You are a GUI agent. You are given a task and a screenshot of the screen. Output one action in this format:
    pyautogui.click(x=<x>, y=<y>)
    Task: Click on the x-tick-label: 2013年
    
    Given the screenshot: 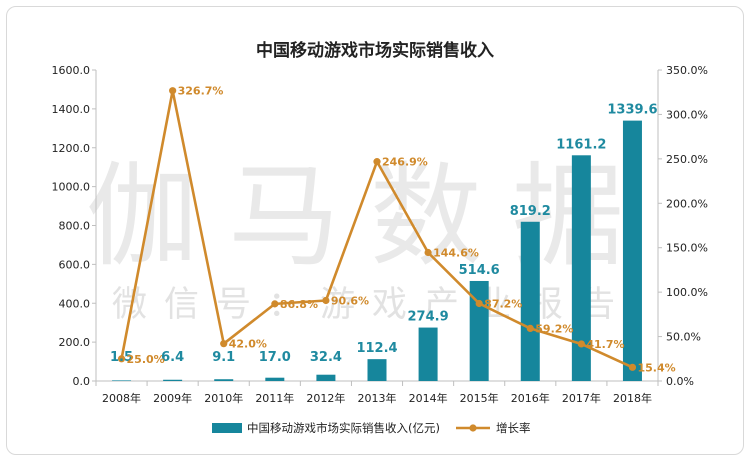 What is the action you would take?
    pyautogui.click(x=377, y=398)
    